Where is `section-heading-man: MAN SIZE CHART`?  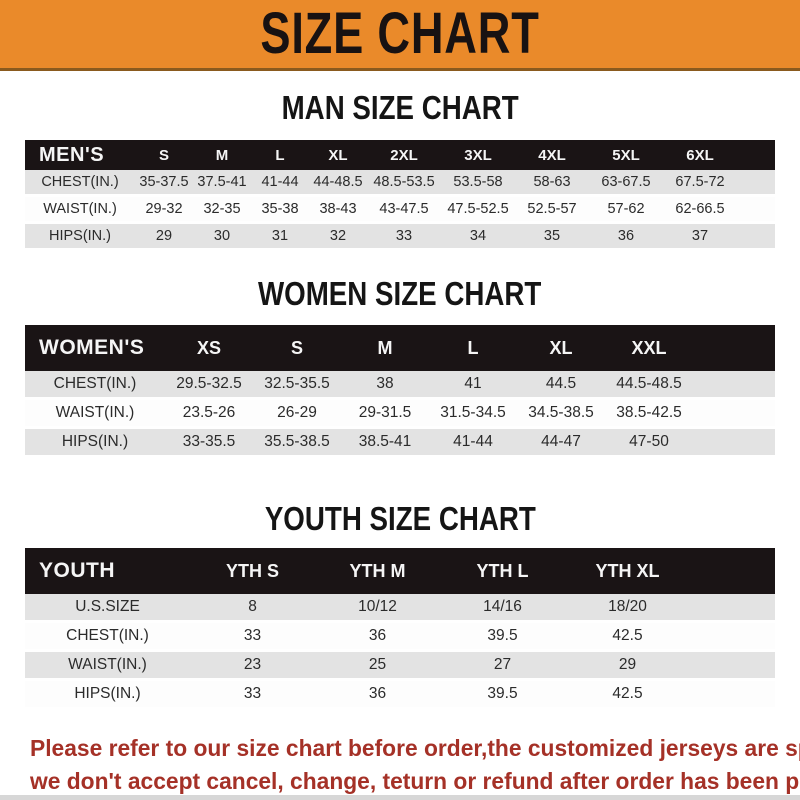 section-heading-man: MAN SIZE CHART is located at coordinates (400, 107).